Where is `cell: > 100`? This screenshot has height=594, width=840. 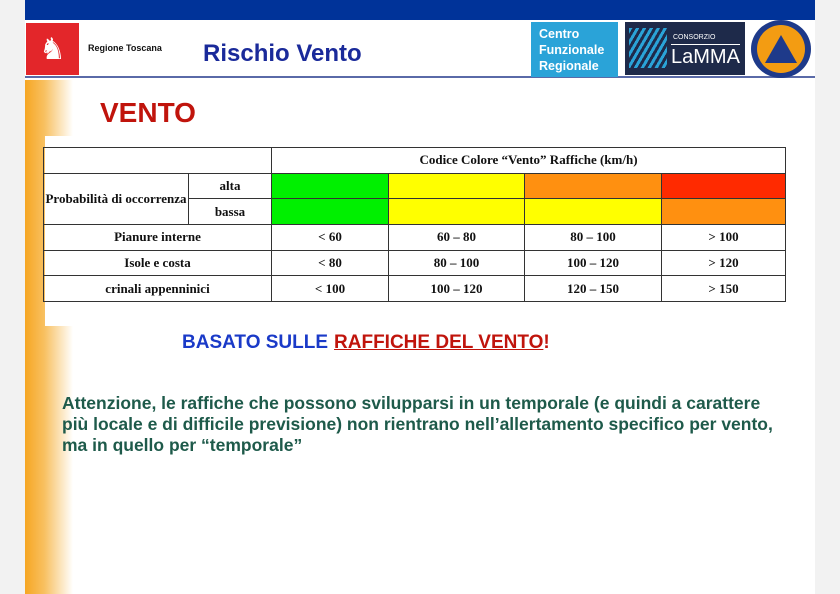 cell: > 100 is located at coordinates (723, 237).